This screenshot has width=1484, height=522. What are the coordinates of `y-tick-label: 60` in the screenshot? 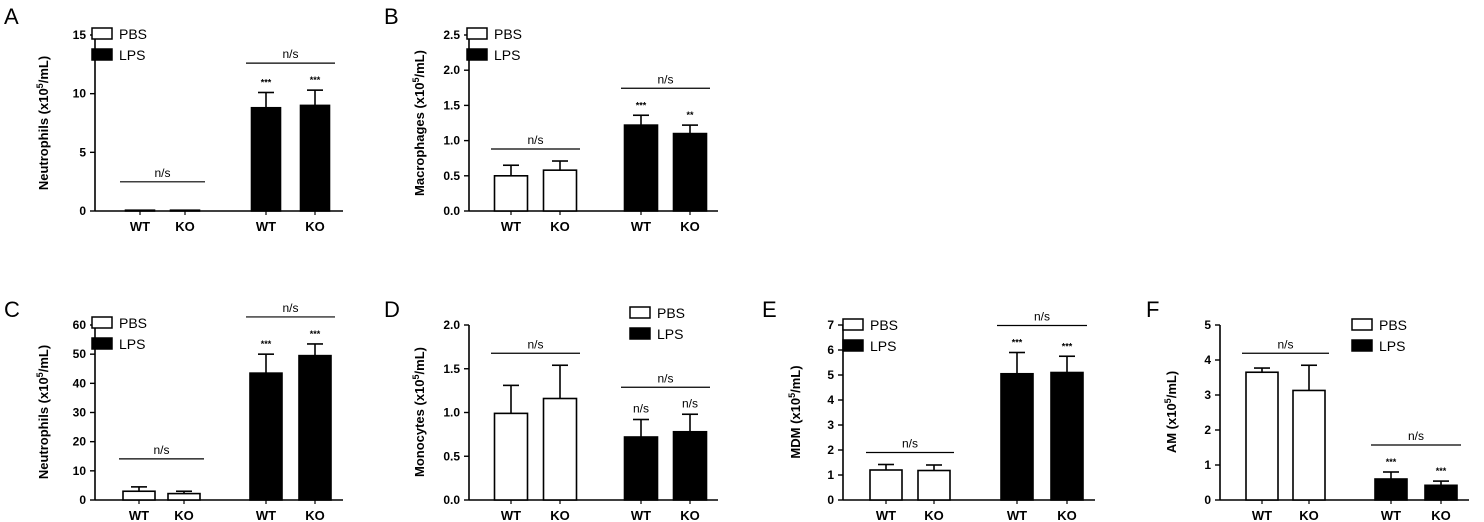 It's located at (80, 325).